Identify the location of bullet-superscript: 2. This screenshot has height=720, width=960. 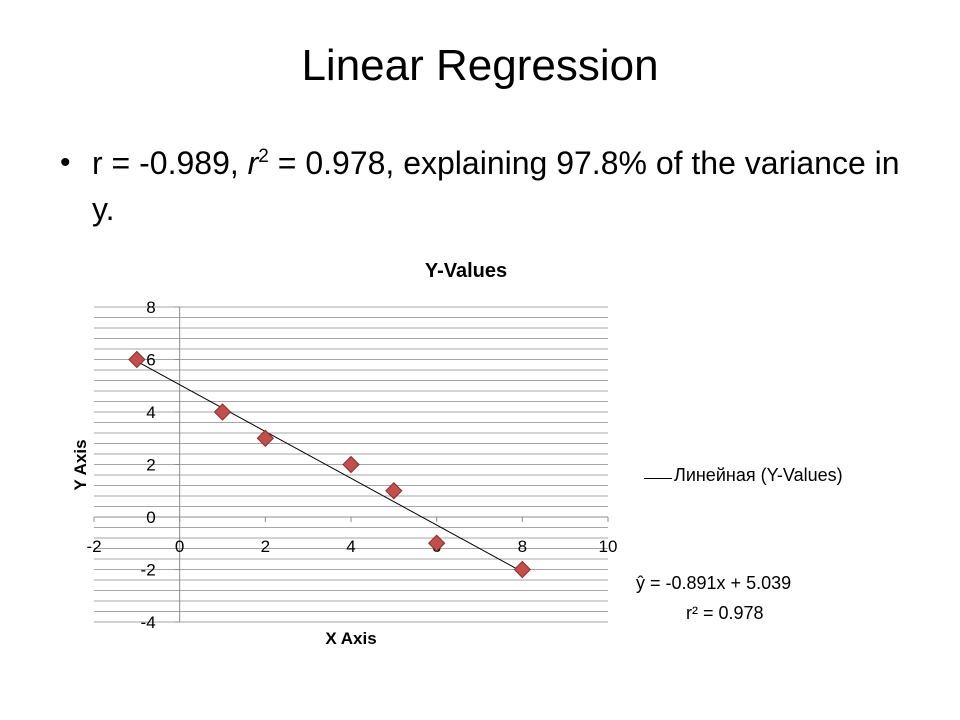
(263, 156).